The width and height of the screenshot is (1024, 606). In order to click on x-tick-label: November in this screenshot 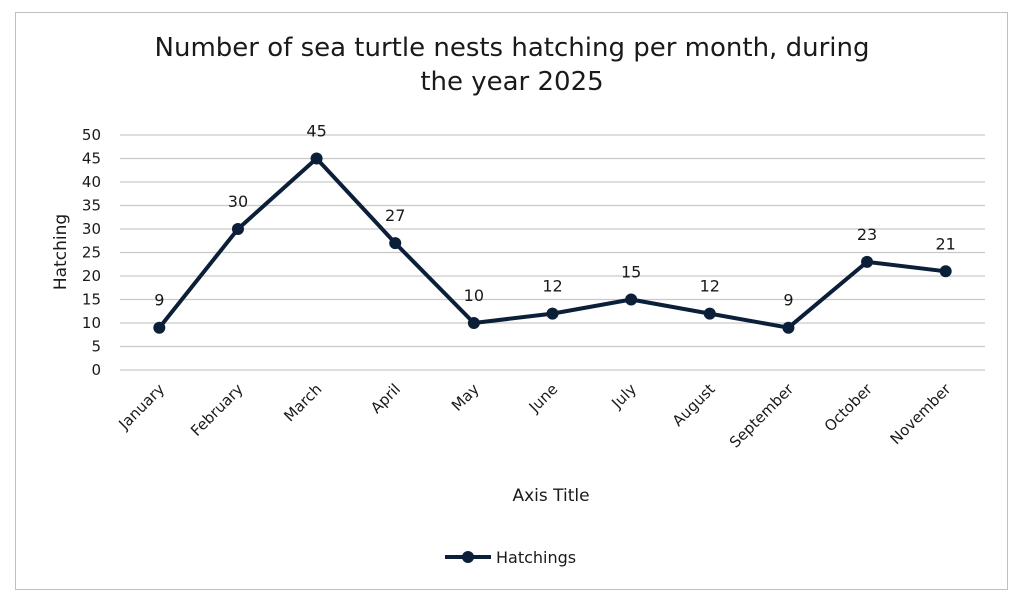, I will do `click(921, 414)`.